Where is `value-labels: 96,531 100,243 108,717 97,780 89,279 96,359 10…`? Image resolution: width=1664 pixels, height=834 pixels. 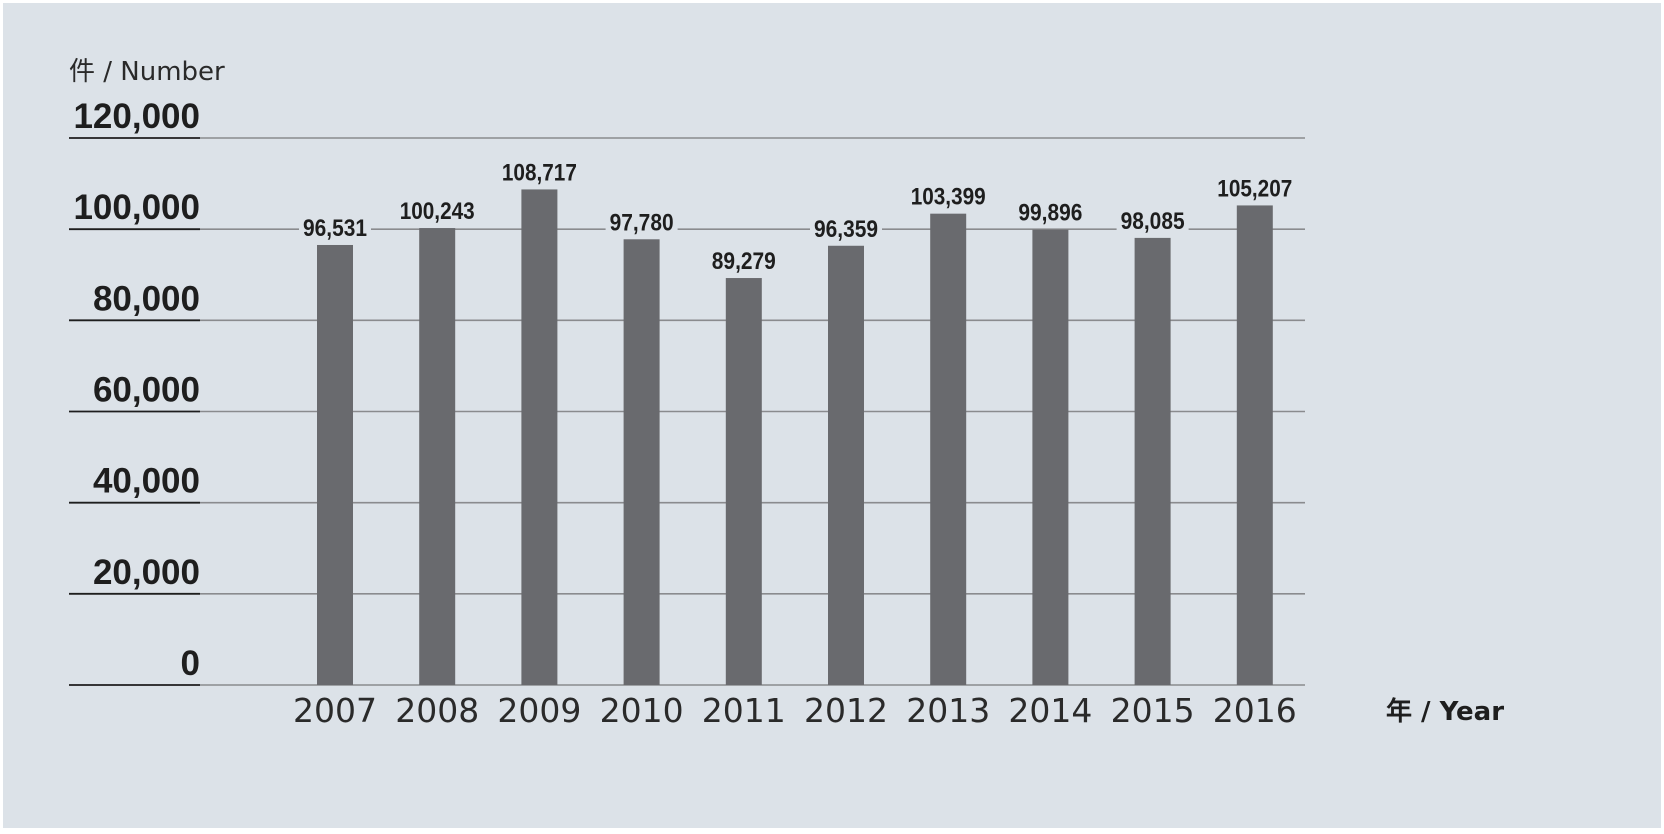
value-labels: 96,531 100,243 108,717 97,780 89,279 96,359 10… is located at coordinates (798, 217).